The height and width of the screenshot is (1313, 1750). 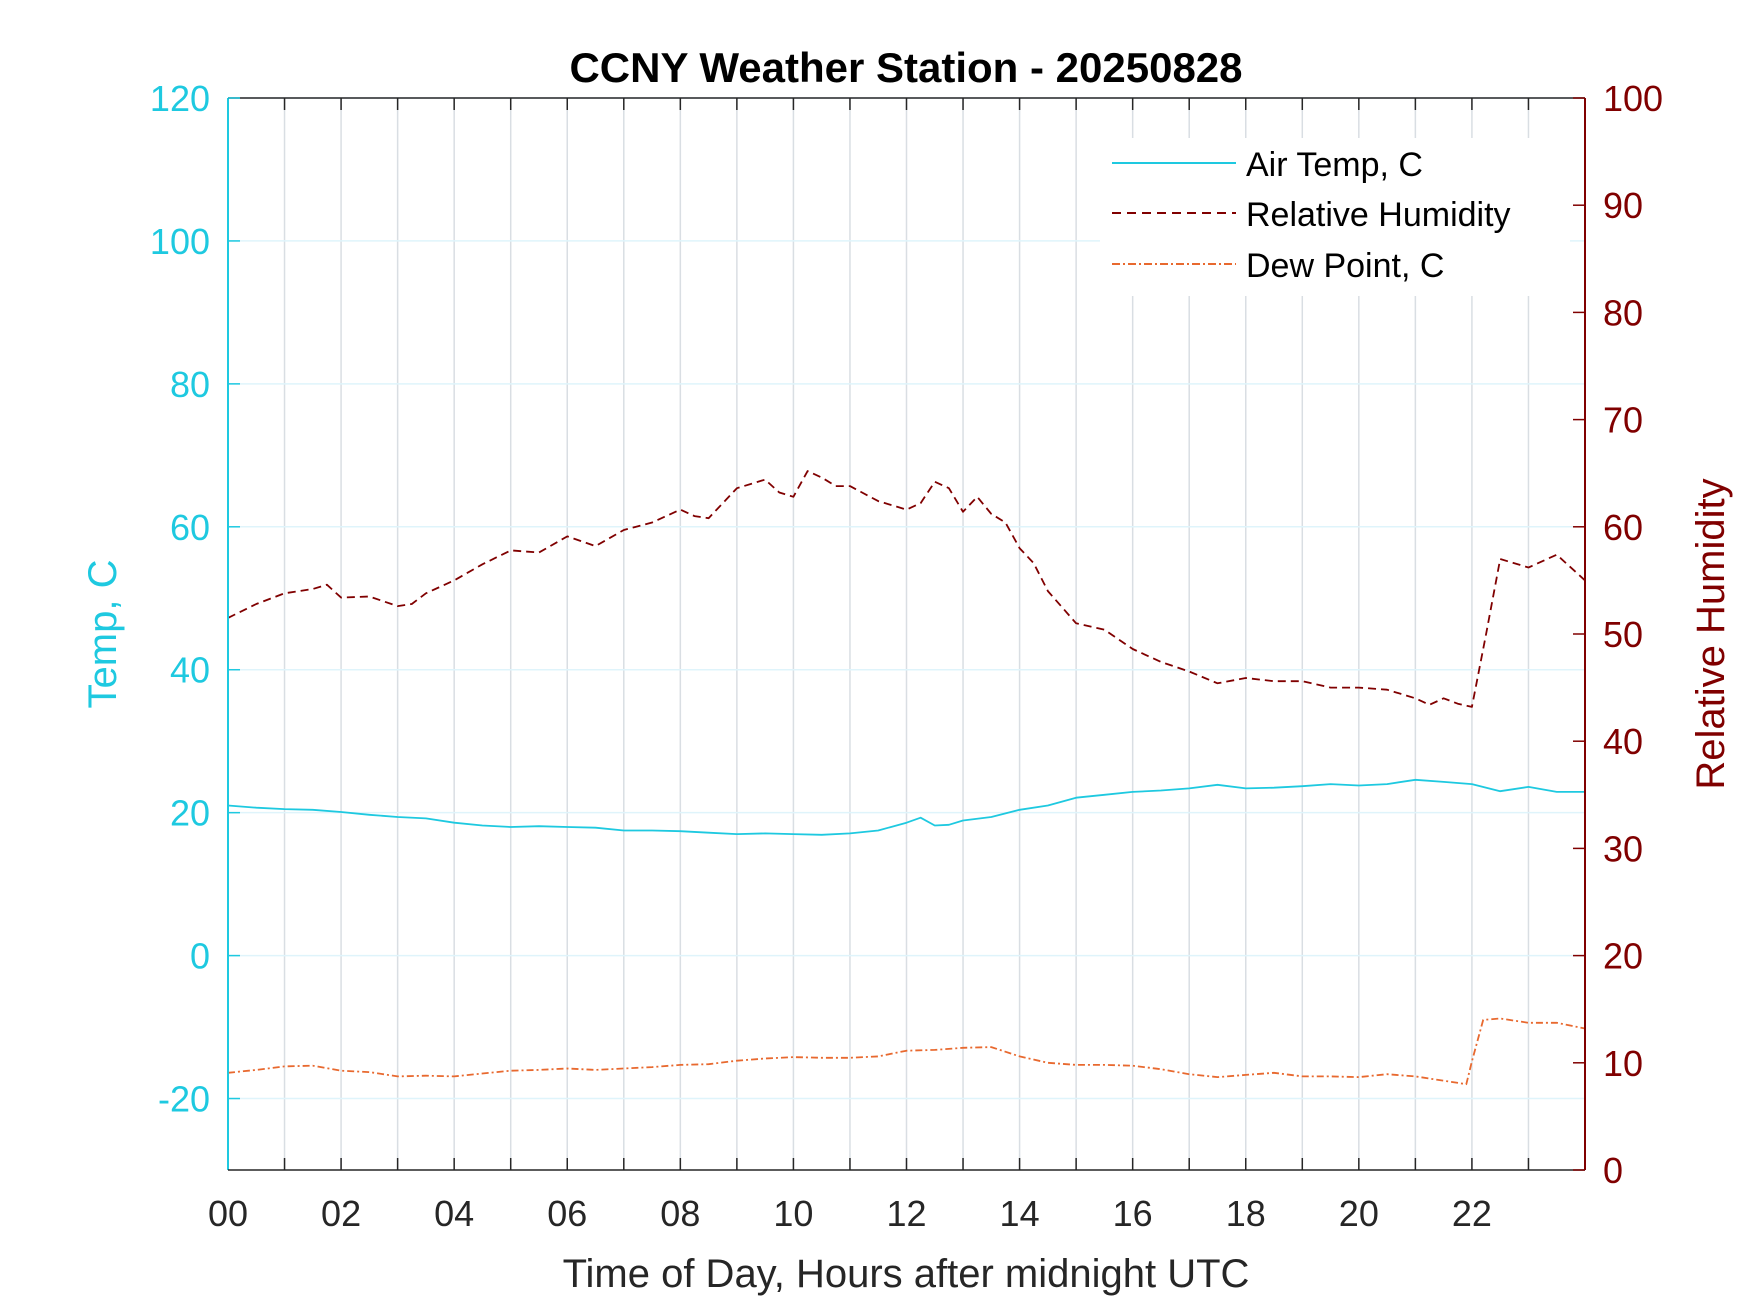 I want to click on x-tick-label: 22, so click(x=1472, y=1213).